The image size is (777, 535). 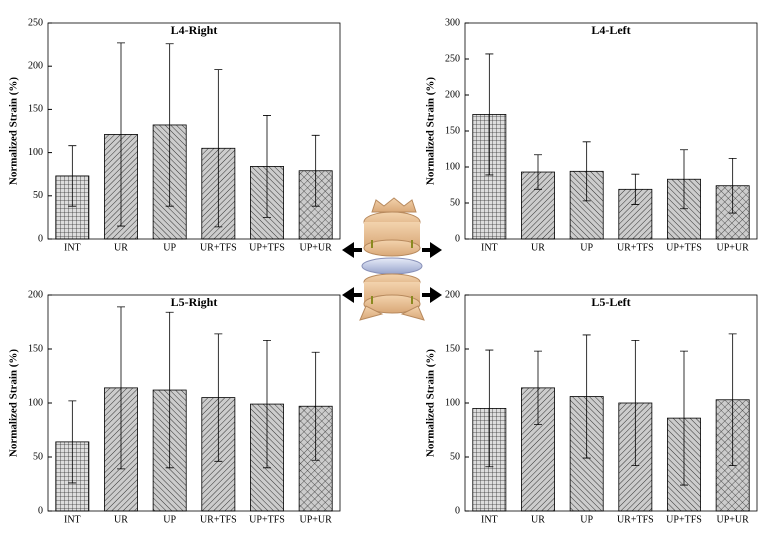 I want to click on chart-title: L4-Right, so click(x=194, y=30).